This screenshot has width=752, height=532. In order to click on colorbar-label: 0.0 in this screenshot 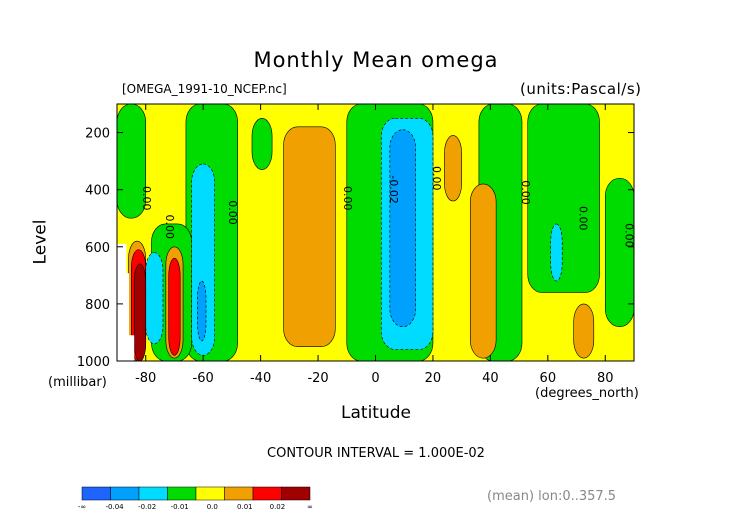, I will do `click(212, 507)`.